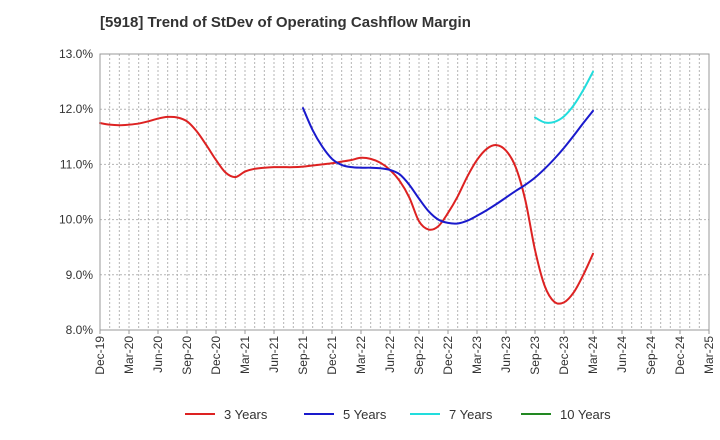 Image resolution: width=720 pixels, height=440 pixels. I want to click on x-tick-label: Dec-22, so click(448, 355).